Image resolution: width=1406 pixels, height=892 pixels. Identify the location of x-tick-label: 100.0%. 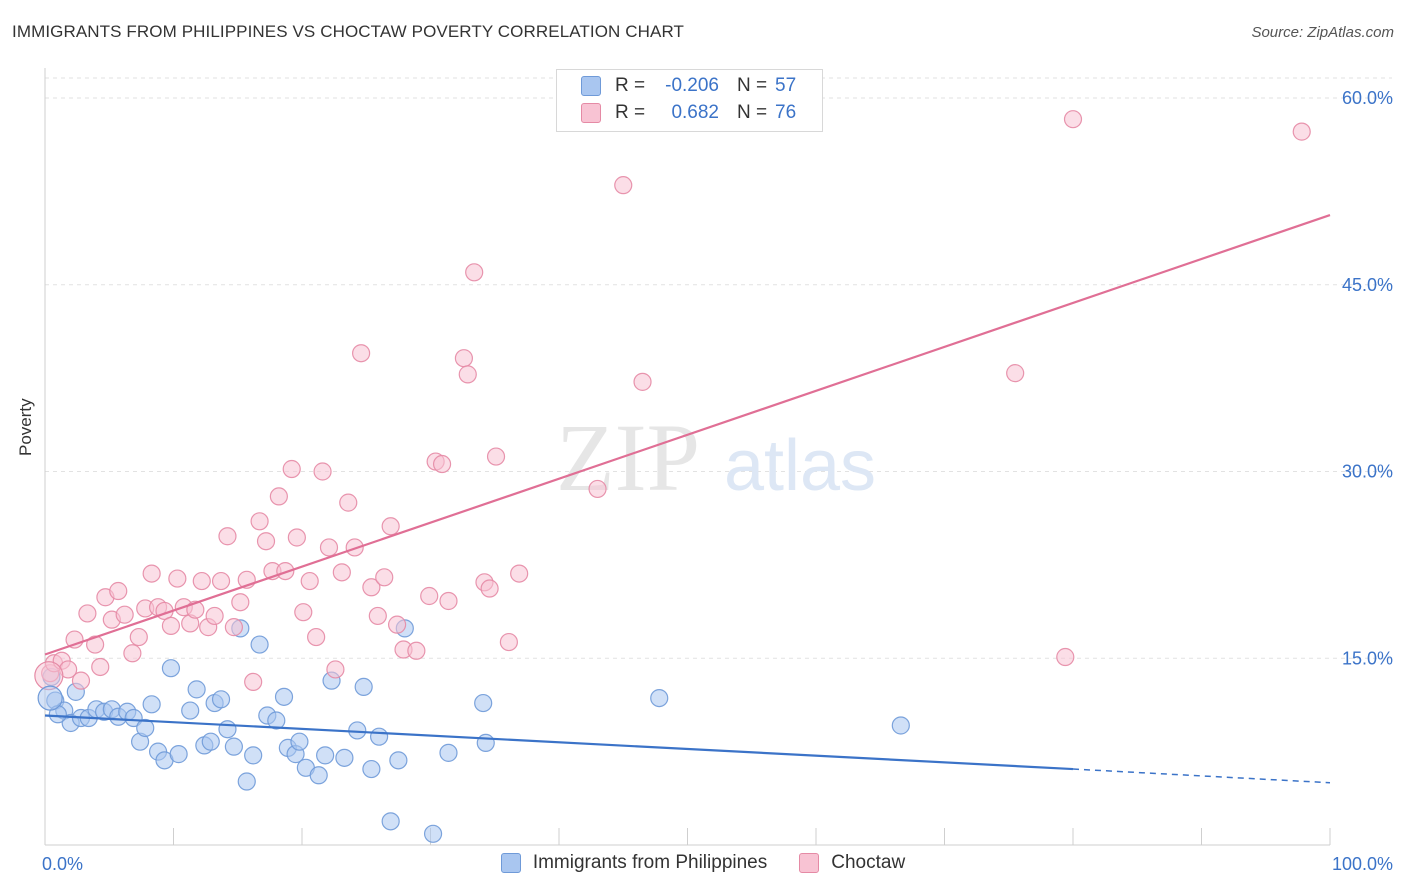
(1362, 864).